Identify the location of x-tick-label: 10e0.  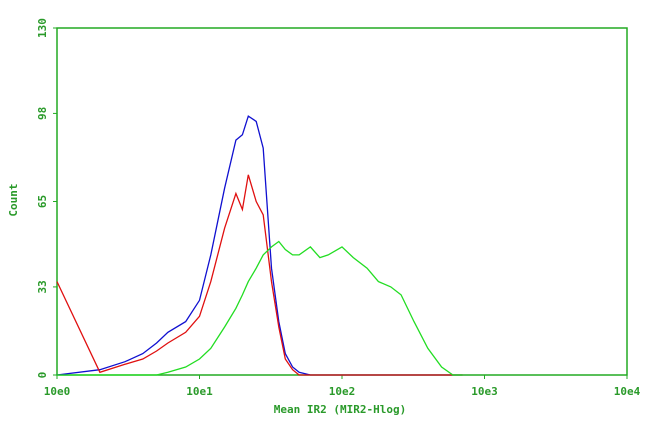
(57, 391).